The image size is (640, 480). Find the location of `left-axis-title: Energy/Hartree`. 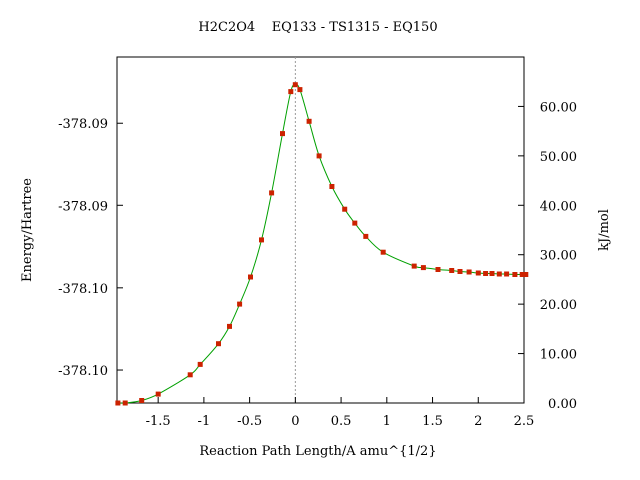

left-axis-title: Energy/Hartree is located at coordinates (27, 230).